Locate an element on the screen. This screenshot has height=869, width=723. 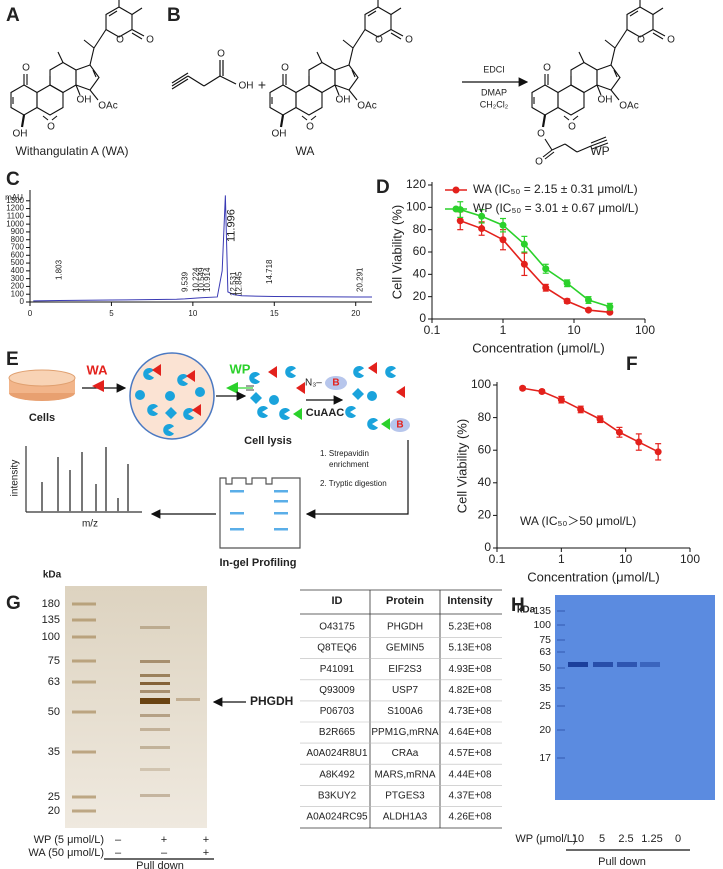
data-point is located at coordinates (567, 301).